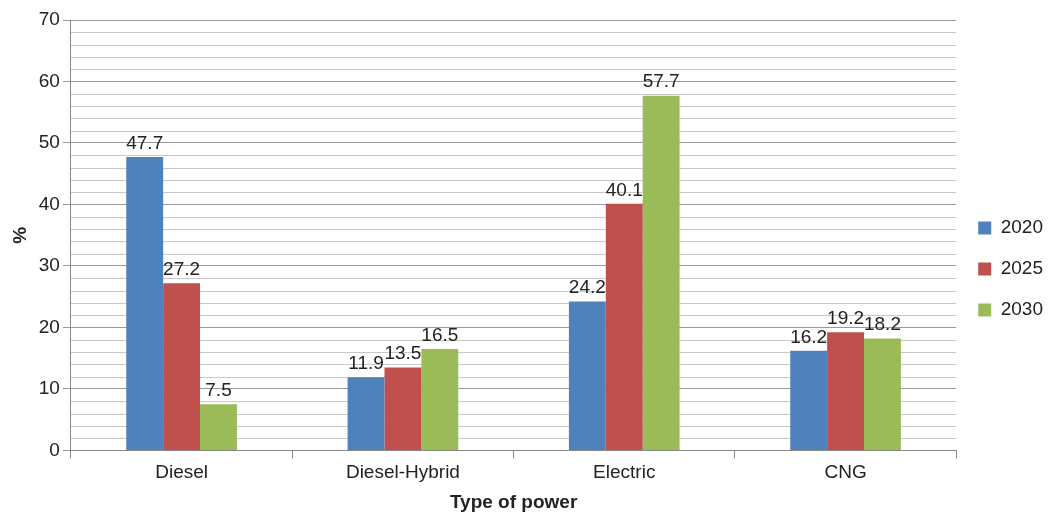  What do you see at coordinates (19, 235) in the screenshot?
I see `y-axis-title: %` at bounding box center [19, 235].